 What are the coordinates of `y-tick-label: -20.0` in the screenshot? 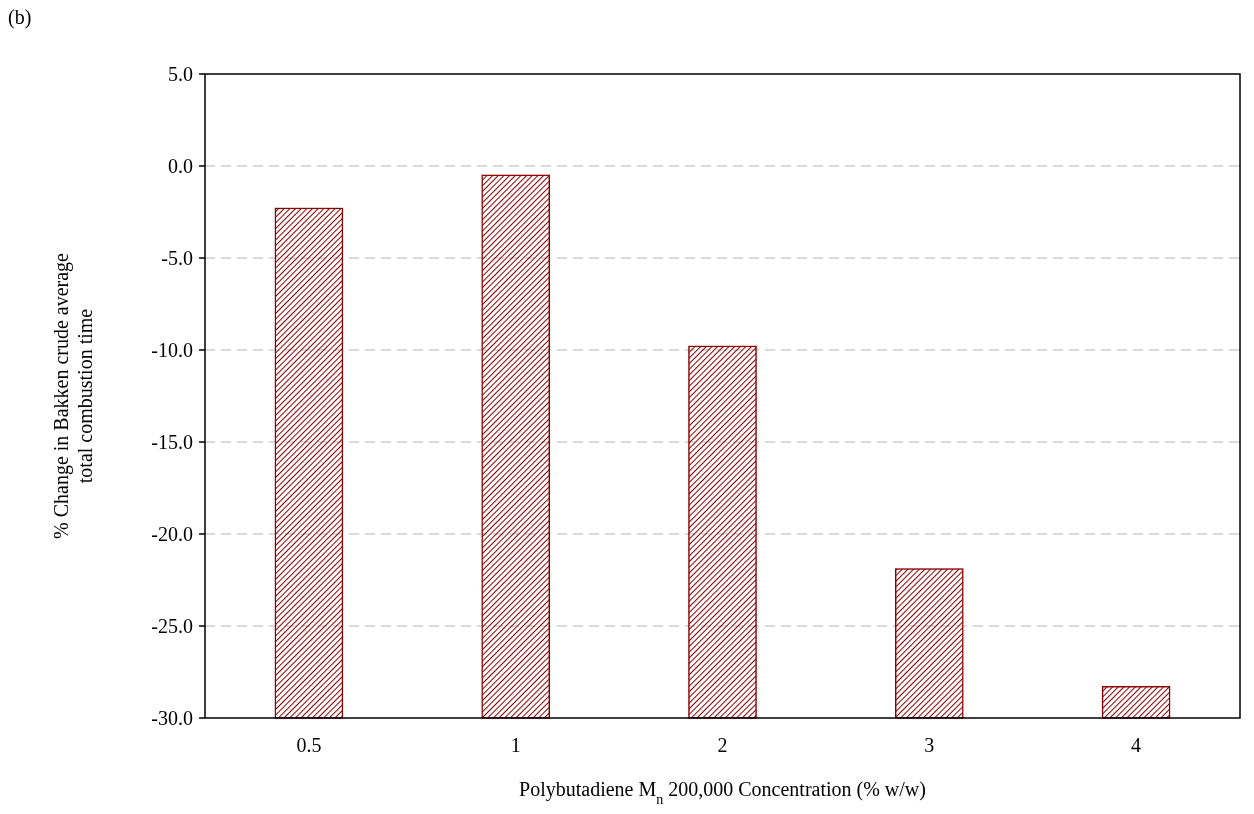 It's located at (172, 534).